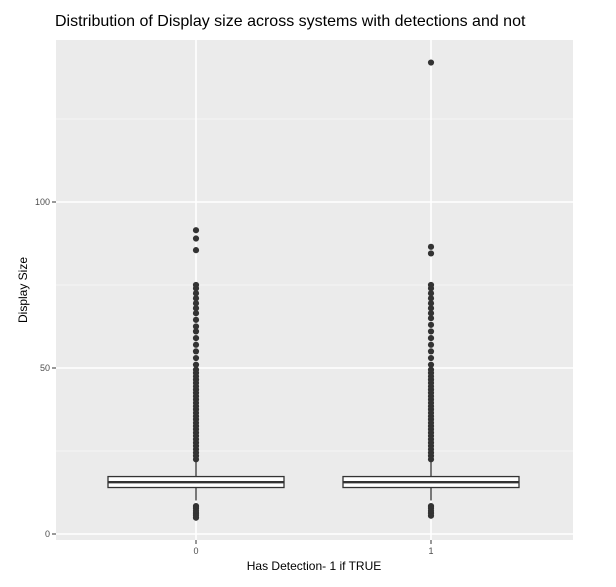 This screenshot has width=616, height=587. I want to click on y-tick-label: 100, so click(42, 202).